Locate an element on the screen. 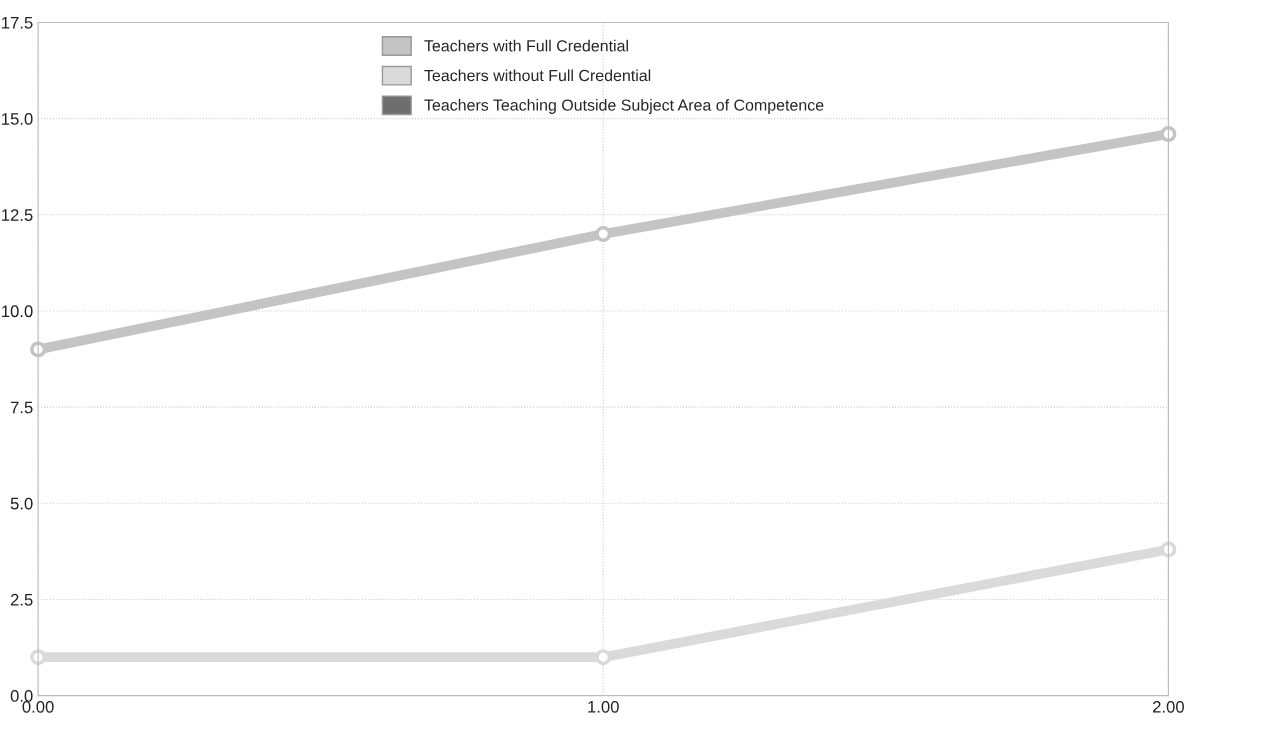 Image resolution: width=1270 pixels, height=748 pixels. y-tick-label: 0.0 is located at coordinates (21, 696).